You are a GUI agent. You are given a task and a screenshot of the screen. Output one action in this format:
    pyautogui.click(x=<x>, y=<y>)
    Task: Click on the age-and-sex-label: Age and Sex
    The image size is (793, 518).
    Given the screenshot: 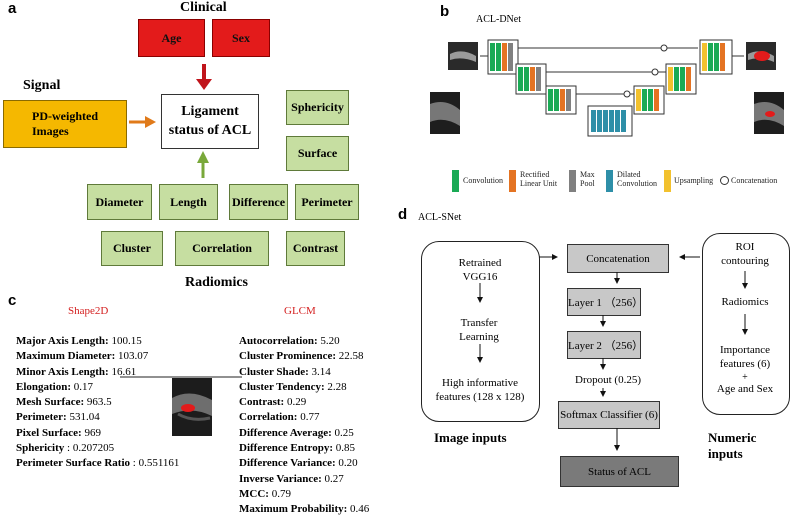 What is the action you would take?
    pyautogui.click(x=745, y=389)
    